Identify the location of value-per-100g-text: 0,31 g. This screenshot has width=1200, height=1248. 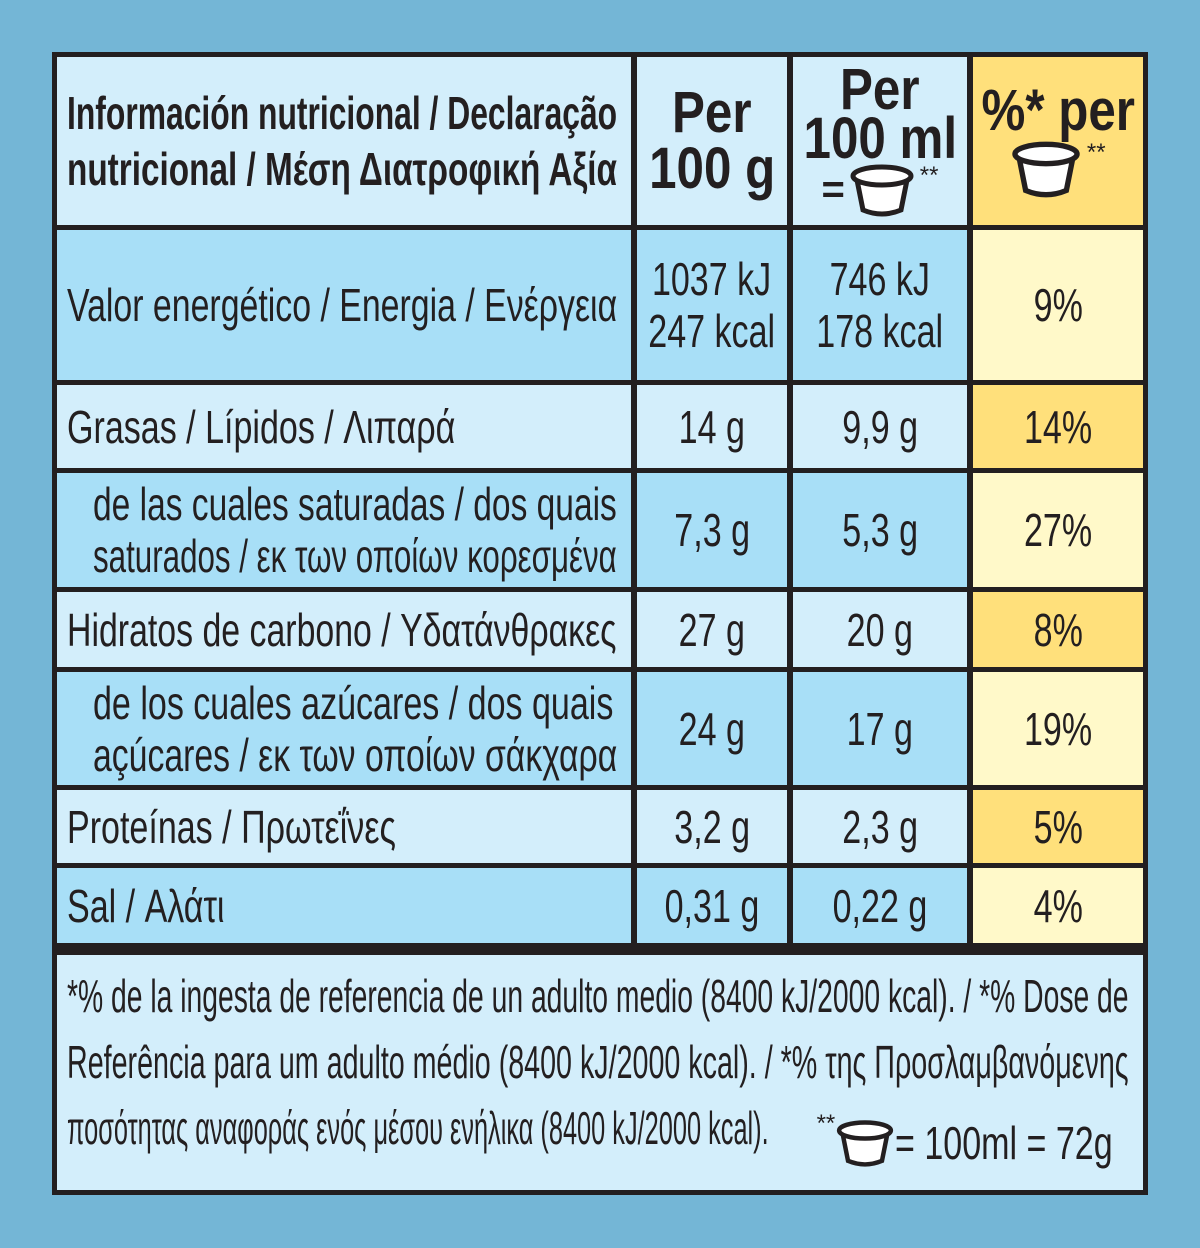
(712, 905).